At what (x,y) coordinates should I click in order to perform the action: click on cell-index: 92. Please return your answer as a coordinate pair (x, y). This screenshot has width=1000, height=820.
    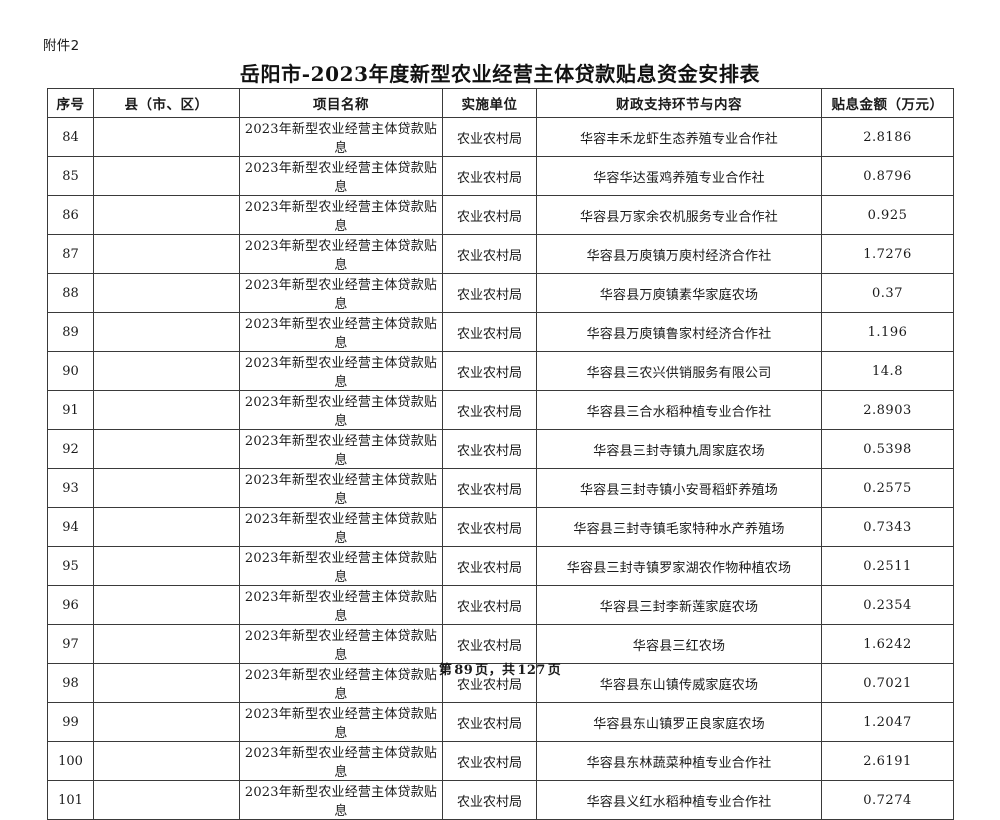
    Looking at the image, I should click on (70, 449).